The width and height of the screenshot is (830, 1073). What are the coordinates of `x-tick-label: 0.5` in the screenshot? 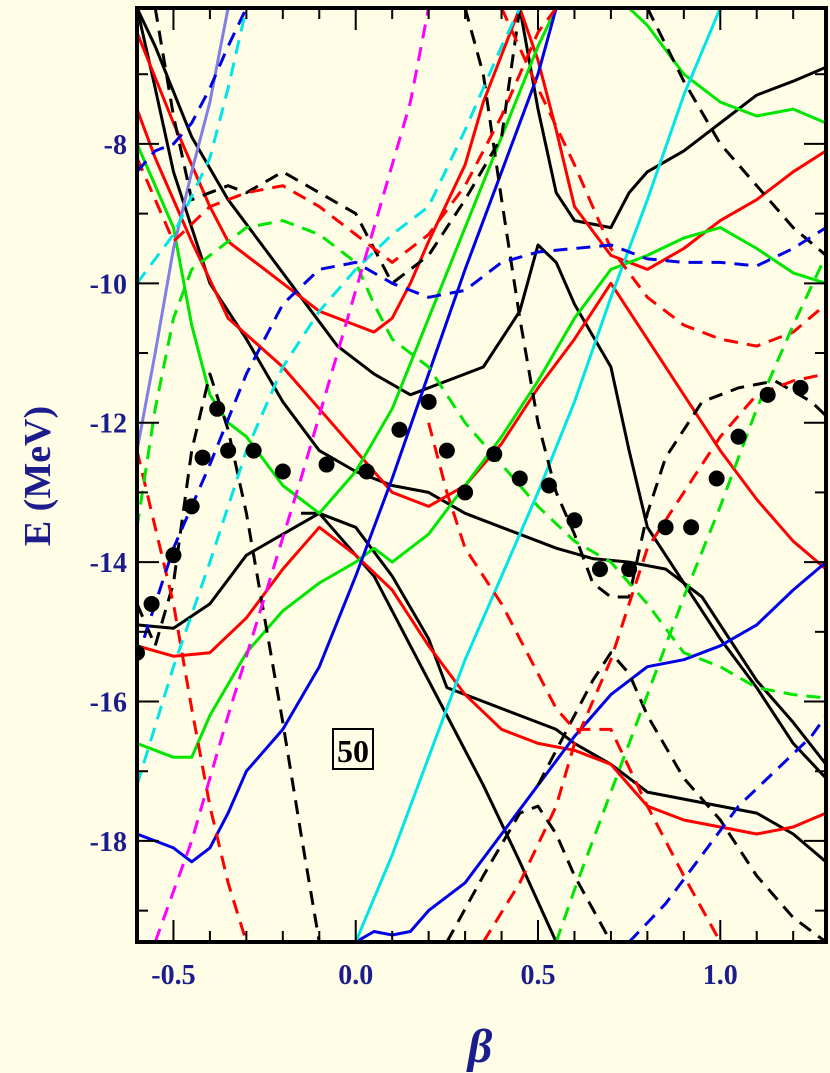 It's located at (538, 975).